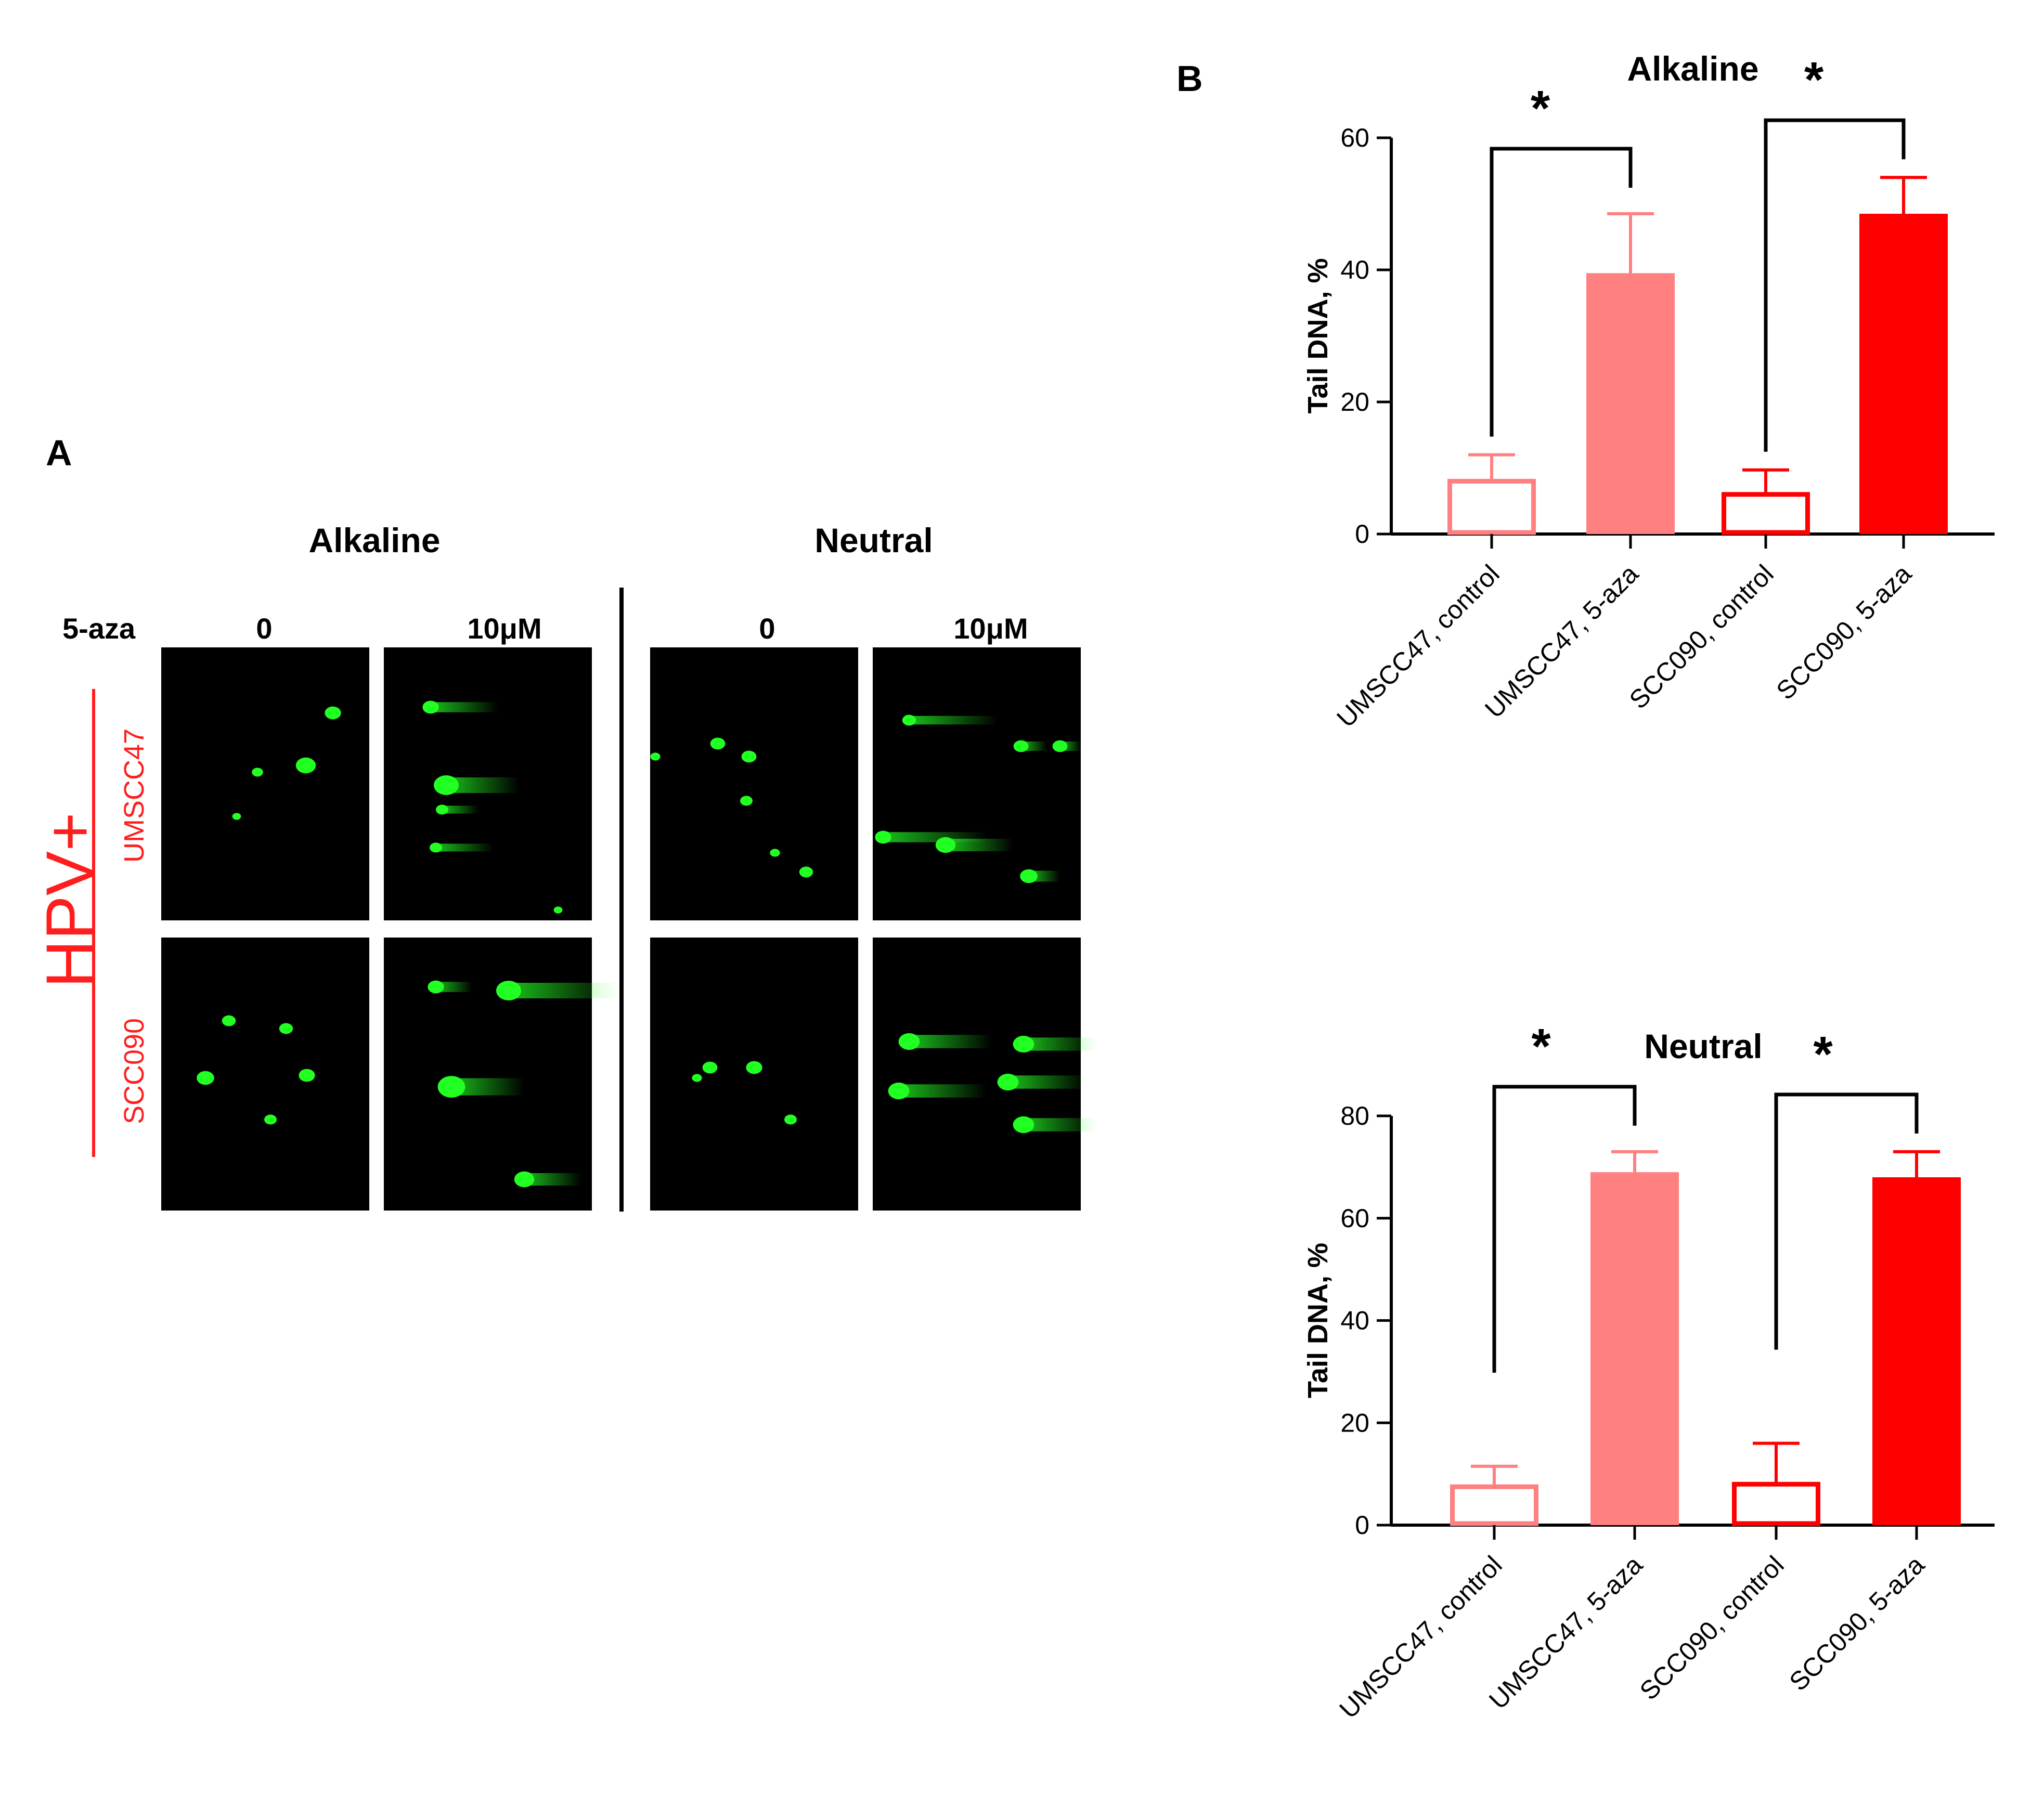 The height and width of the screenshot is (1795, 2044). What do you see at coordinates (1354, 1320) in the screenshot?
I see `y-tick-label: 40` at bounding box center [1354, 1320].